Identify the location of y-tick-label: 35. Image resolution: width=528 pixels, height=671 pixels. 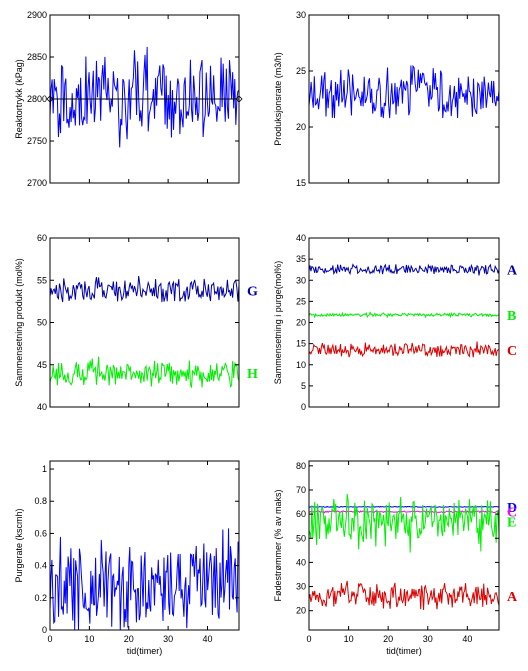
(301, 259).